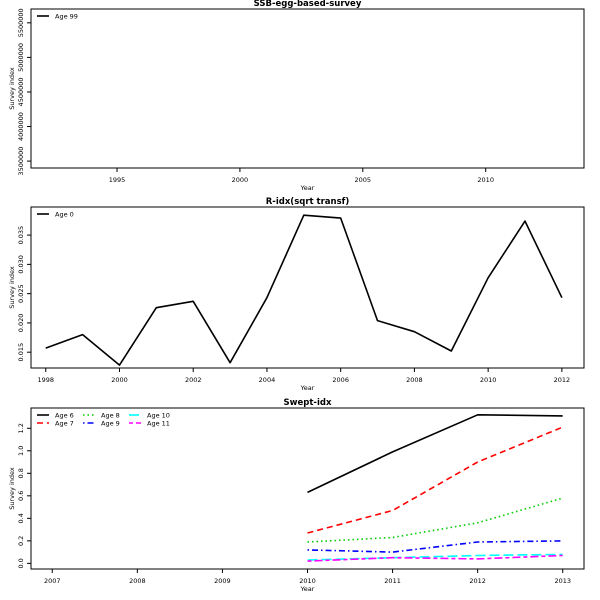  I want to click on chart-title: SSB-egg-based-survey, so click(308, 4).